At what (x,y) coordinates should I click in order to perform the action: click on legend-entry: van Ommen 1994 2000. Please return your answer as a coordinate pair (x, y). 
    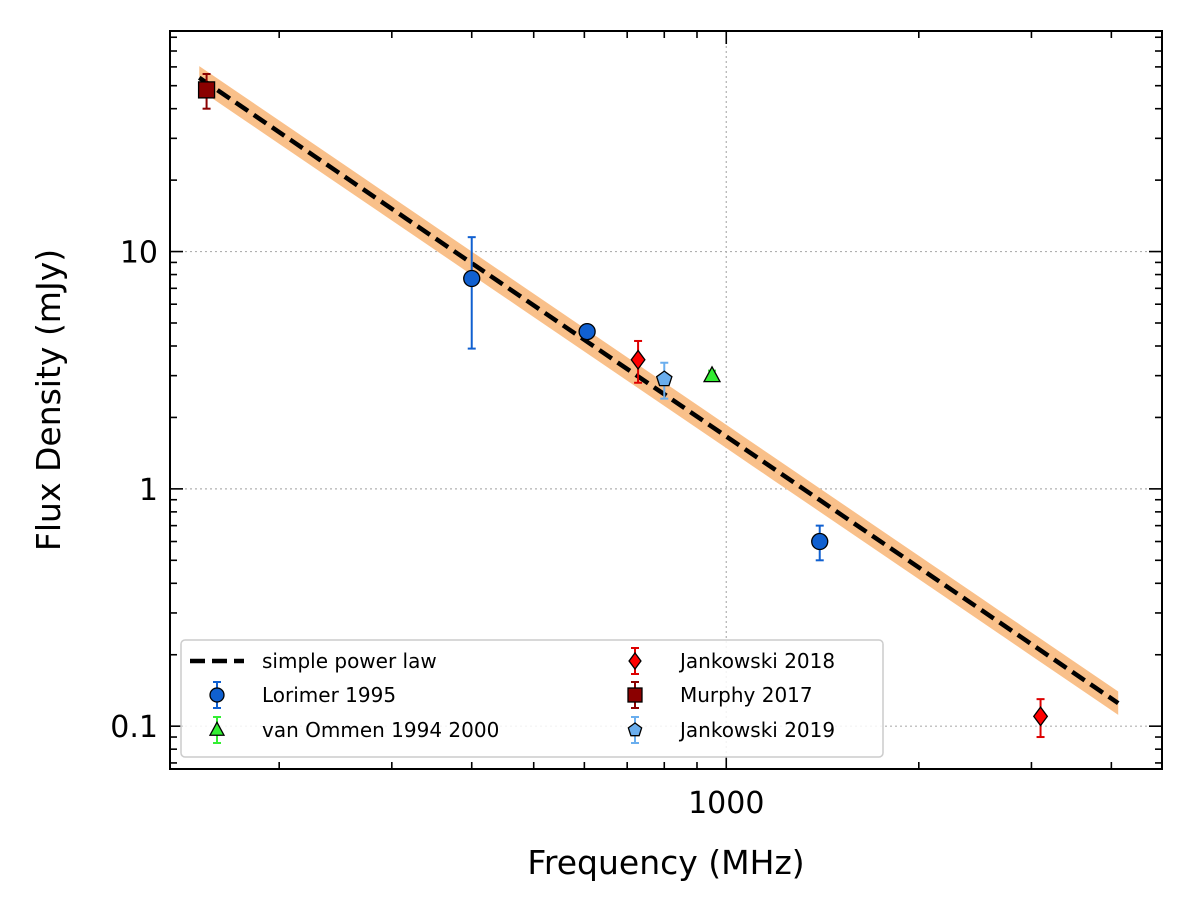
    Looking at the image, I should click on (353, 730).